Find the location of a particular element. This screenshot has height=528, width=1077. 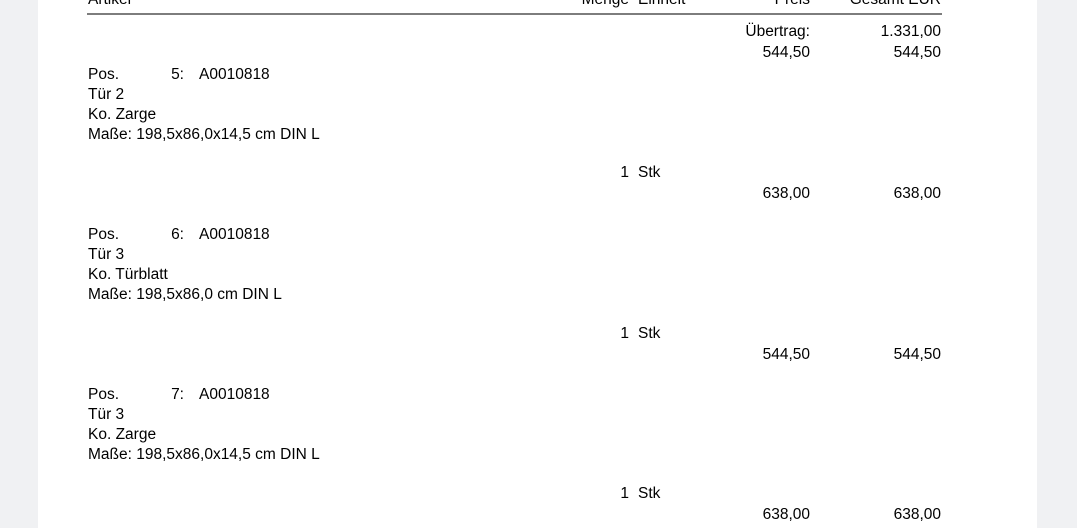

position-7-line: Maße: 198,5x86,0x14,5 cm DIN L is located at coordinates (537, 455).